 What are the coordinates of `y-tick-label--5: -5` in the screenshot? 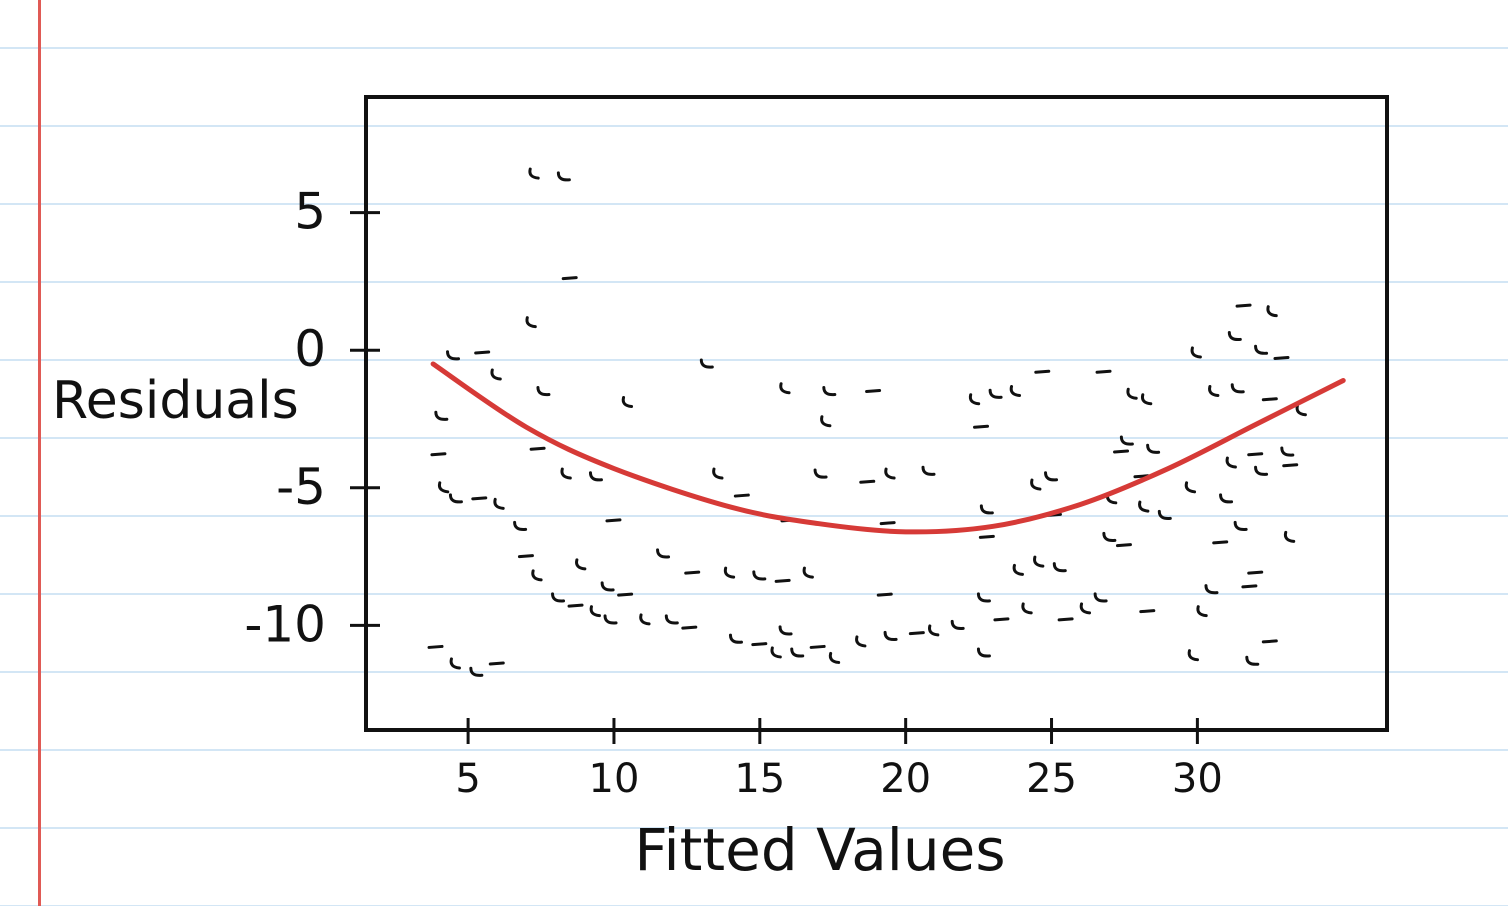 It's located at (301, 487).